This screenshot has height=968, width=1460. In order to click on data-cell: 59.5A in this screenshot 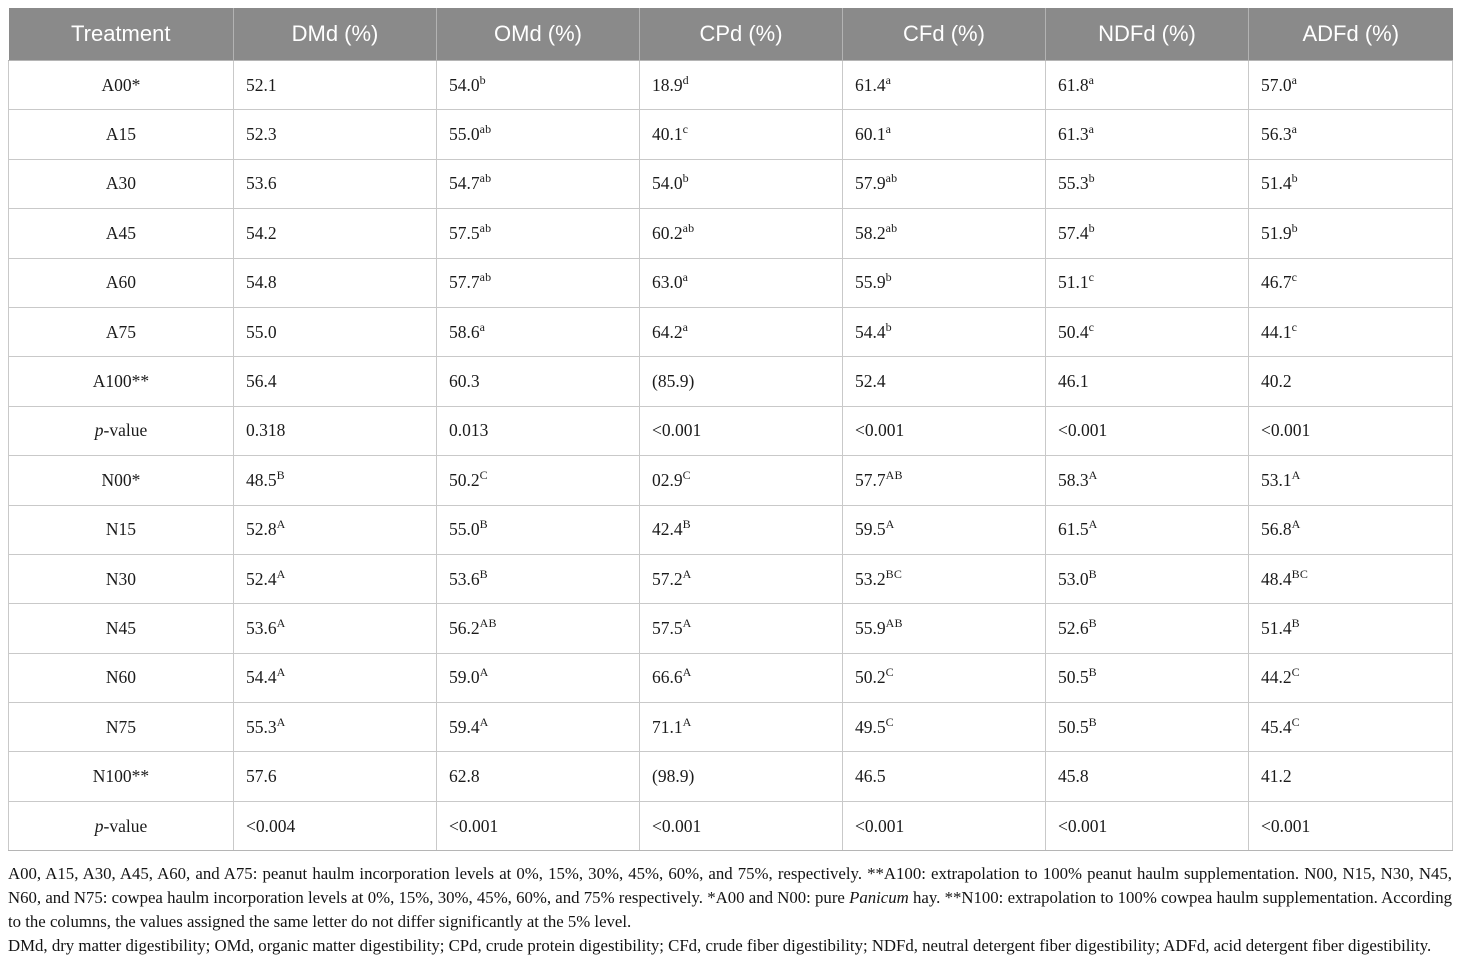, I will do `click(944, 529)`.